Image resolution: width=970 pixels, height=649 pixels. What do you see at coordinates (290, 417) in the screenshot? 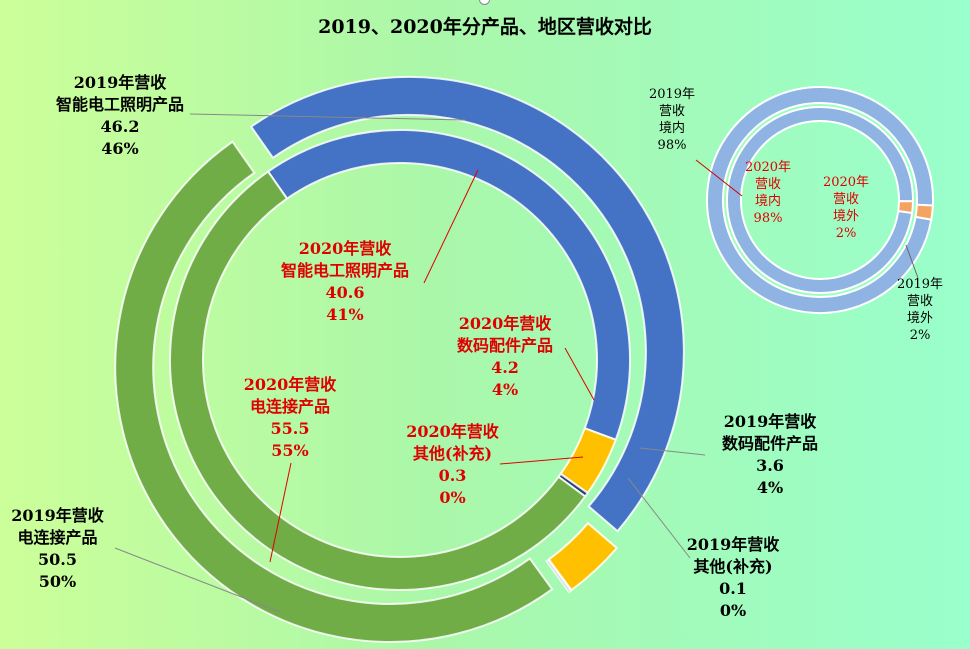
I see `label-2020-electrical-connection: 2020年营收 电连接产品 55.5 55%` at bounding box center [290, 417].